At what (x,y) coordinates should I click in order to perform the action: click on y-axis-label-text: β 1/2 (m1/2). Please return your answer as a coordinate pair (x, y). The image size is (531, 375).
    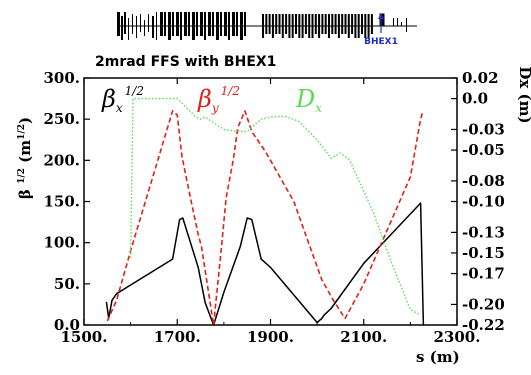
    Looking at the image, I should click on (25, 158).